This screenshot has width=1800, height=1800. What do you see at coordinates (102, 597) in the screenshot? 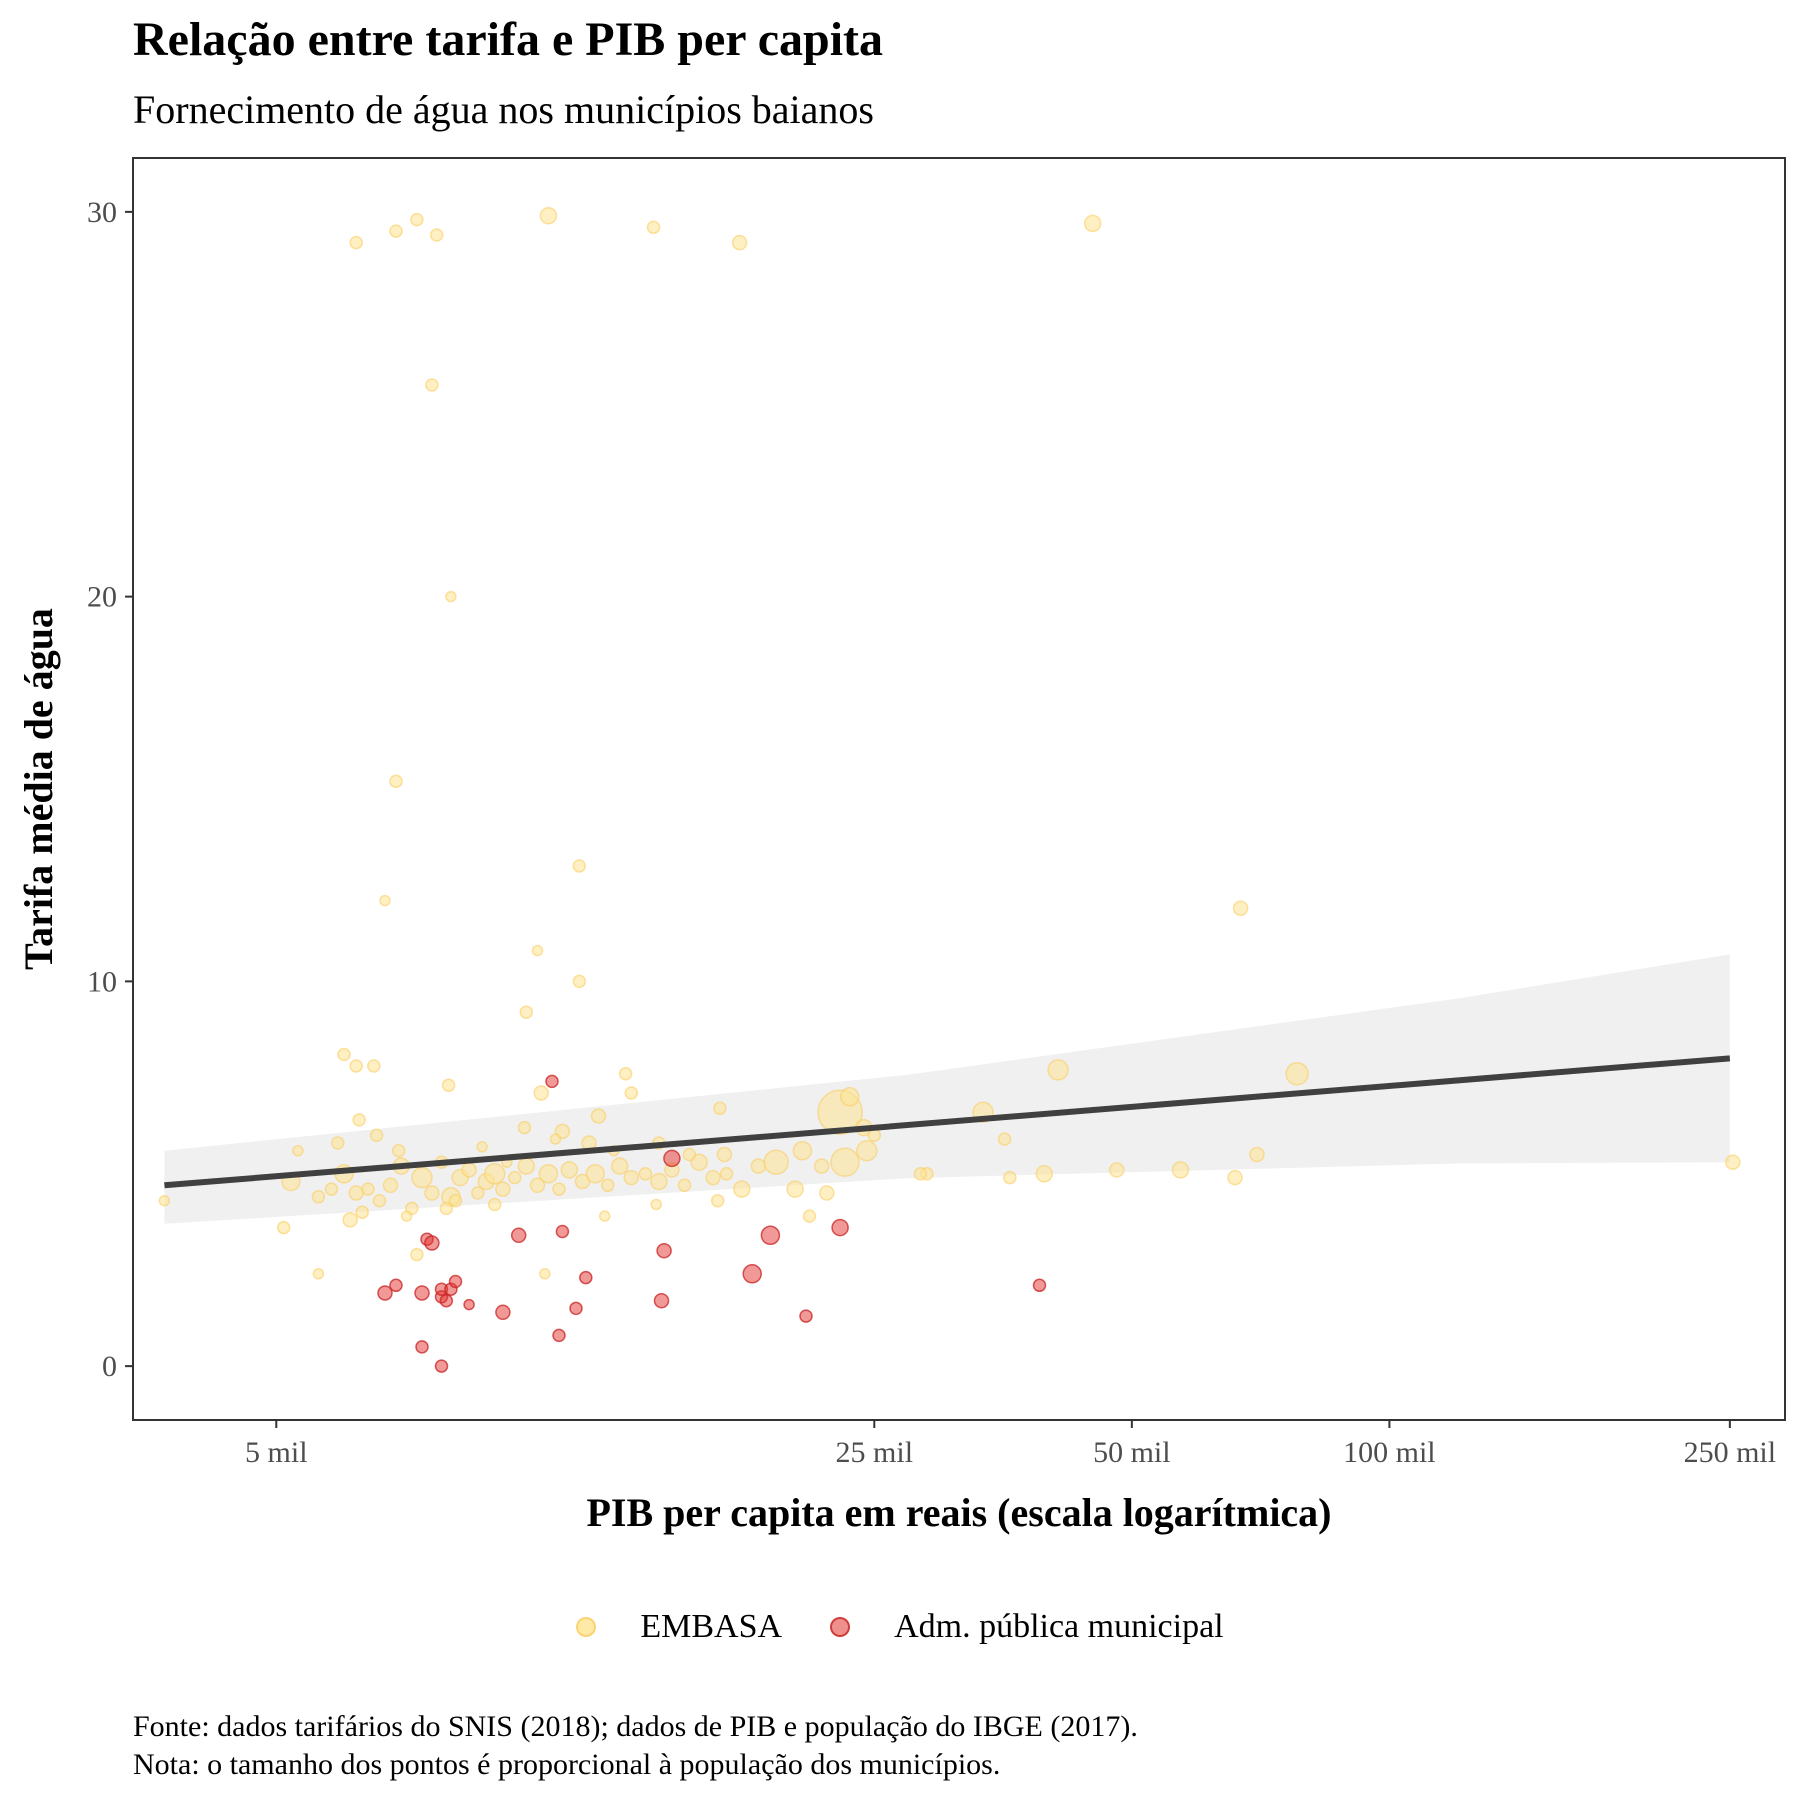
I see `y-tick-label-2: 20` at bounding box center [102, 597].